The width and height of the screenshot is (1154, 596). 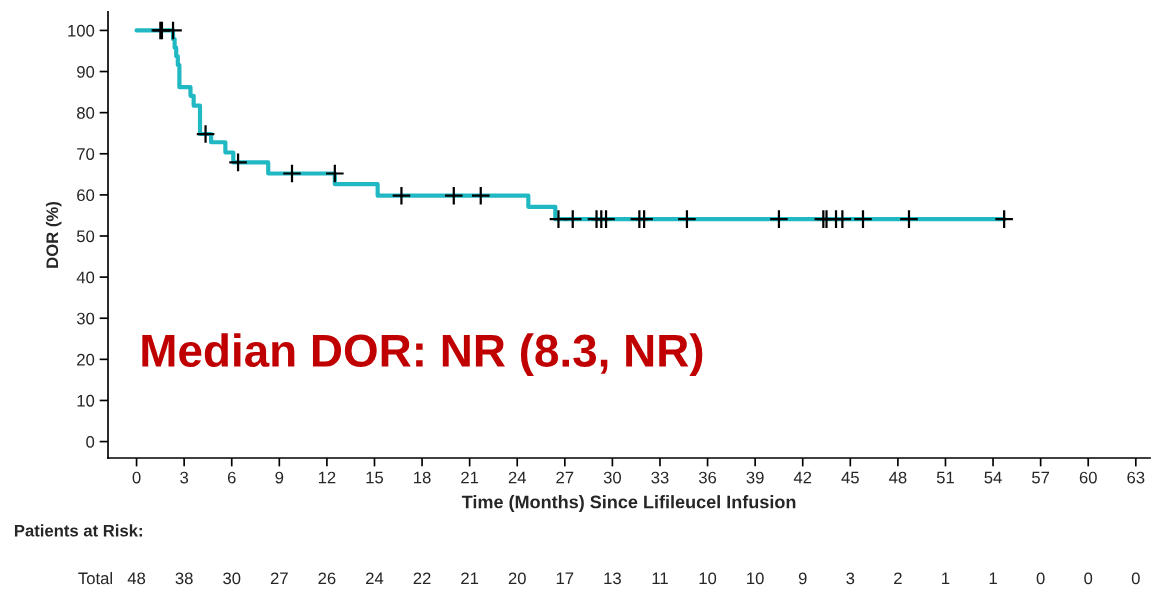 I want to click on y-tick-label: 100, so click(x=81, y=30).